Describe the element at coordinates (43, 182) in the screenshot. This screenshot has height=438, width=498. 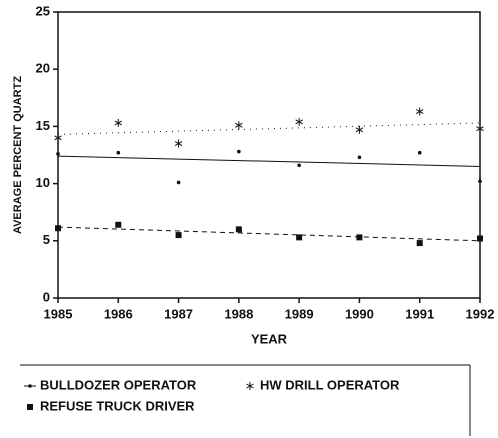
I see `y-tick-label: 10` at that location.